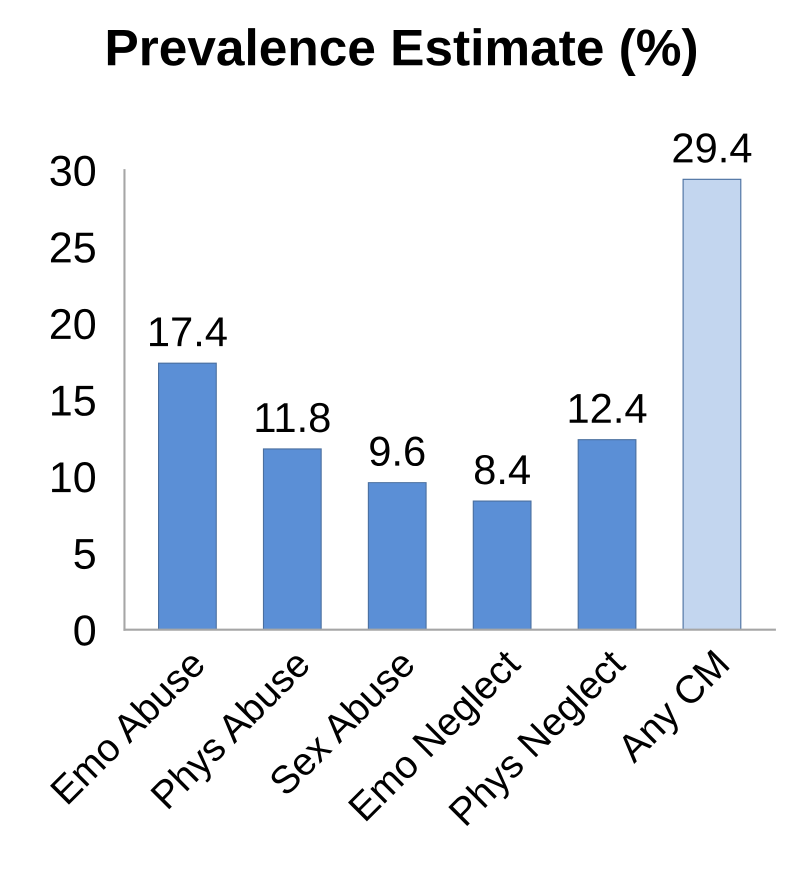  What do you see at coordinates (84, 554) in the screenshot?
I see `y-tick-label: 5` at bounding box center [84, 554].